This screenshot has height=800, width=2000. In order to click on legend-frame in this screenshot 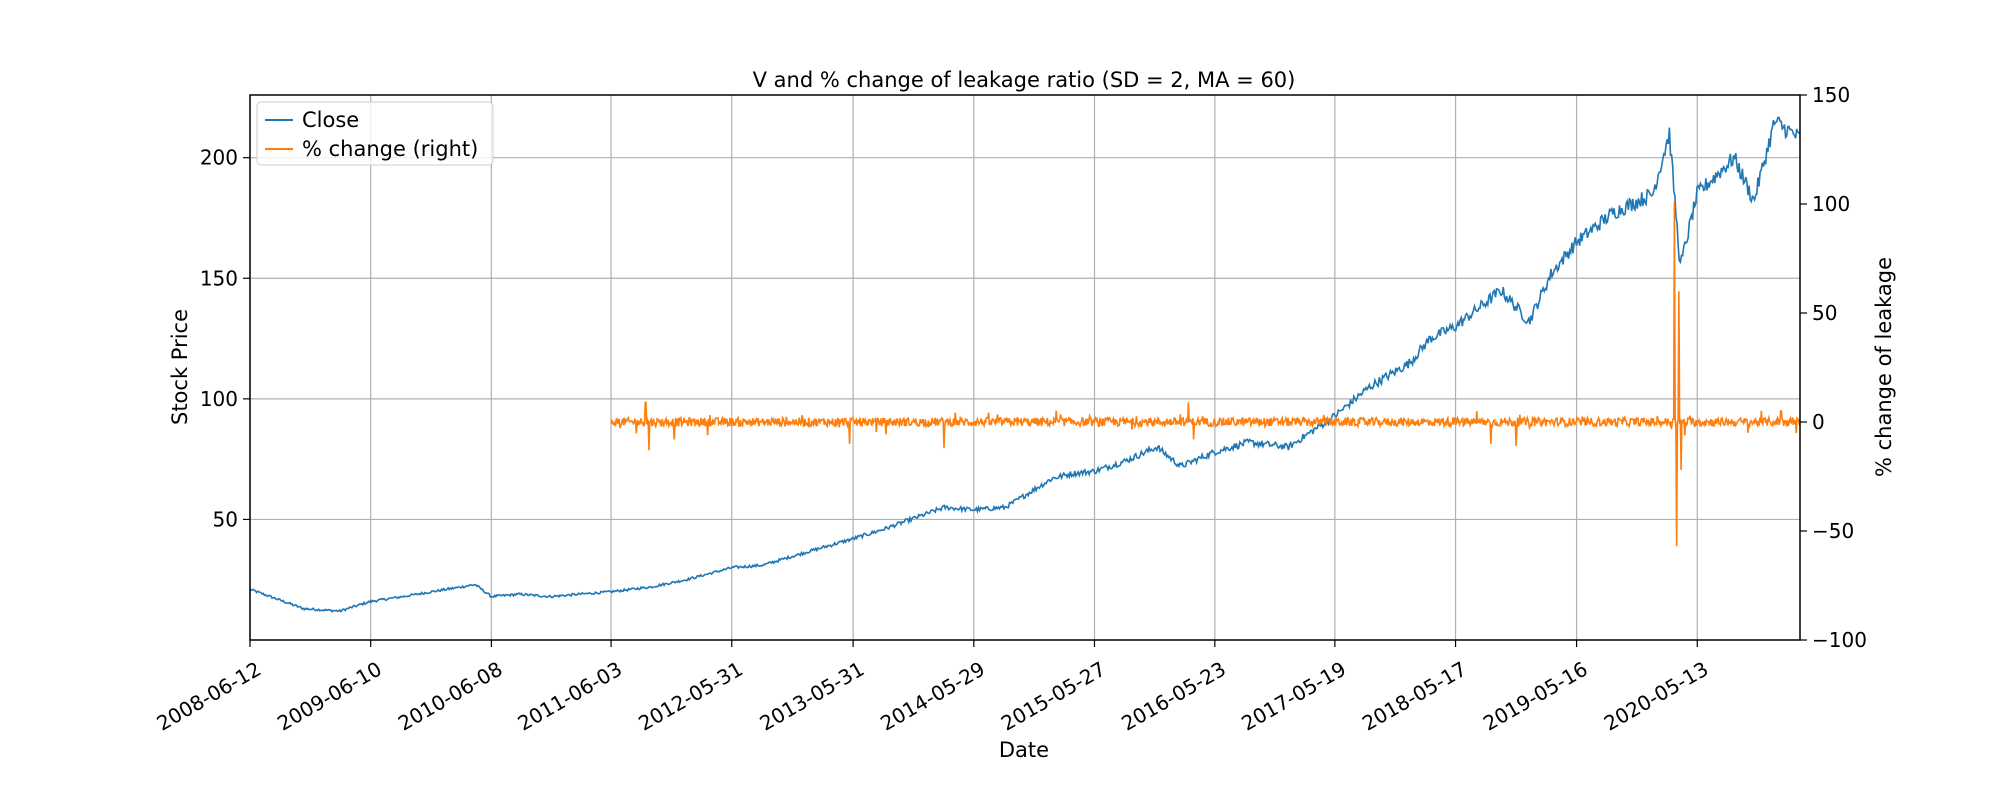, I will do `click(375, 133)`.